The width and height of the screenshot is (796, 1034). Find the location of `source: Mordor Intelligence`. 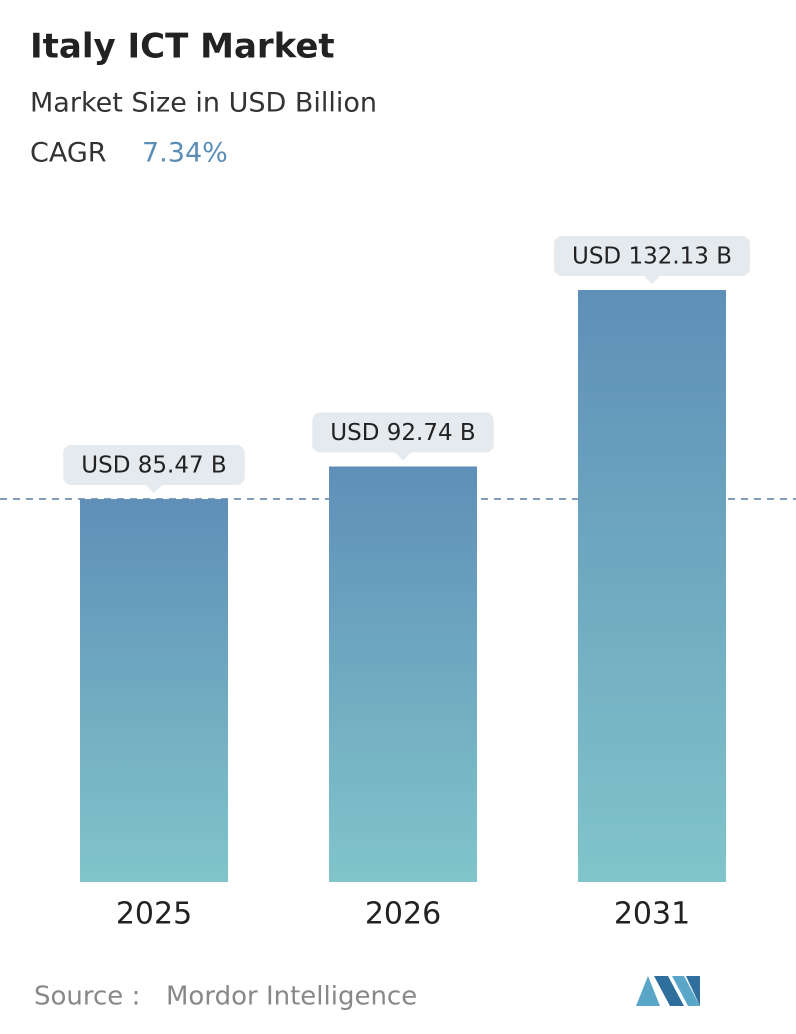

source: Mordor Intelligence is located at coordinates (291, 997).